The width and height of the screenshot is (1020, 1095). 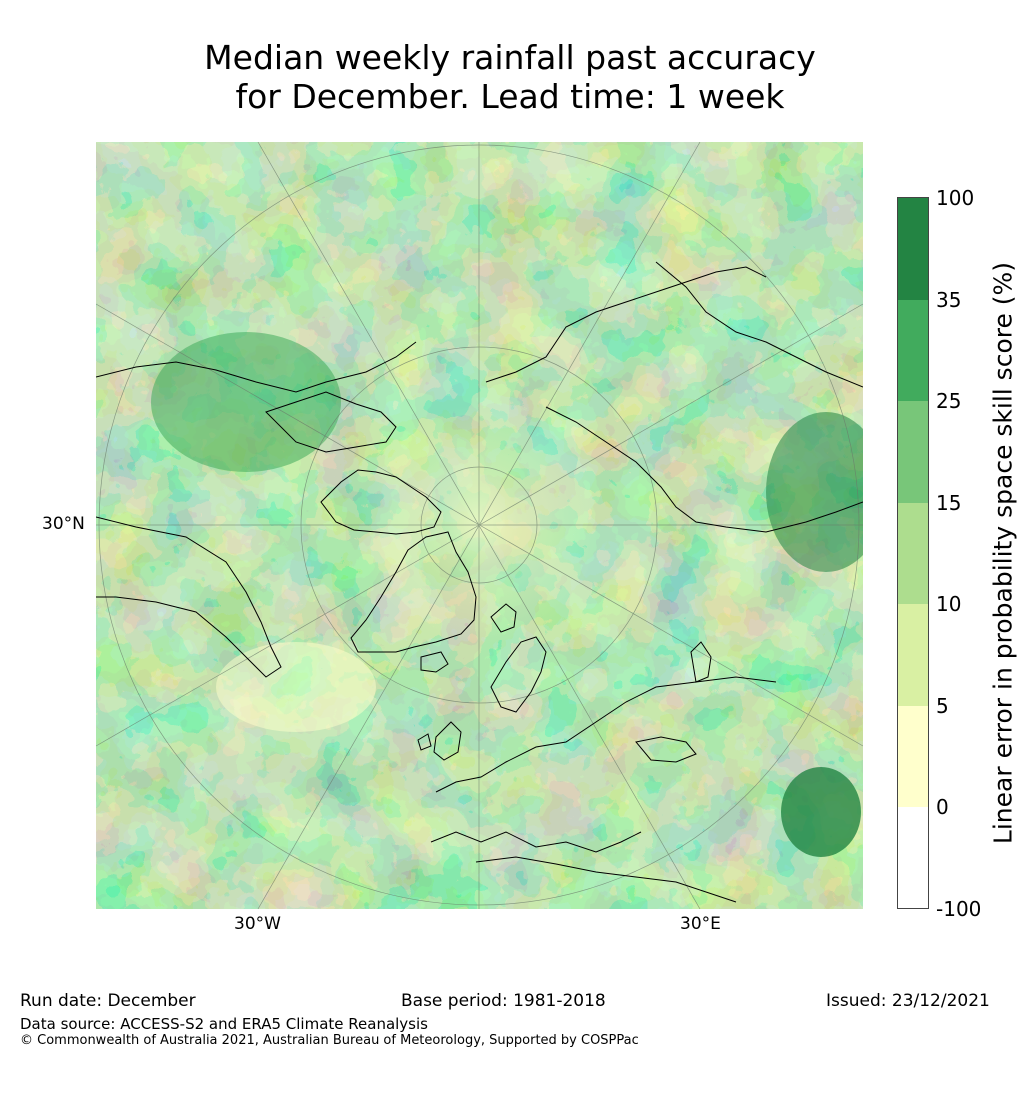 What do you see at coordinates (296, 687) in the screenshot?
I see `low-skill-patch-atlantic` at bounding box center [296, 687].